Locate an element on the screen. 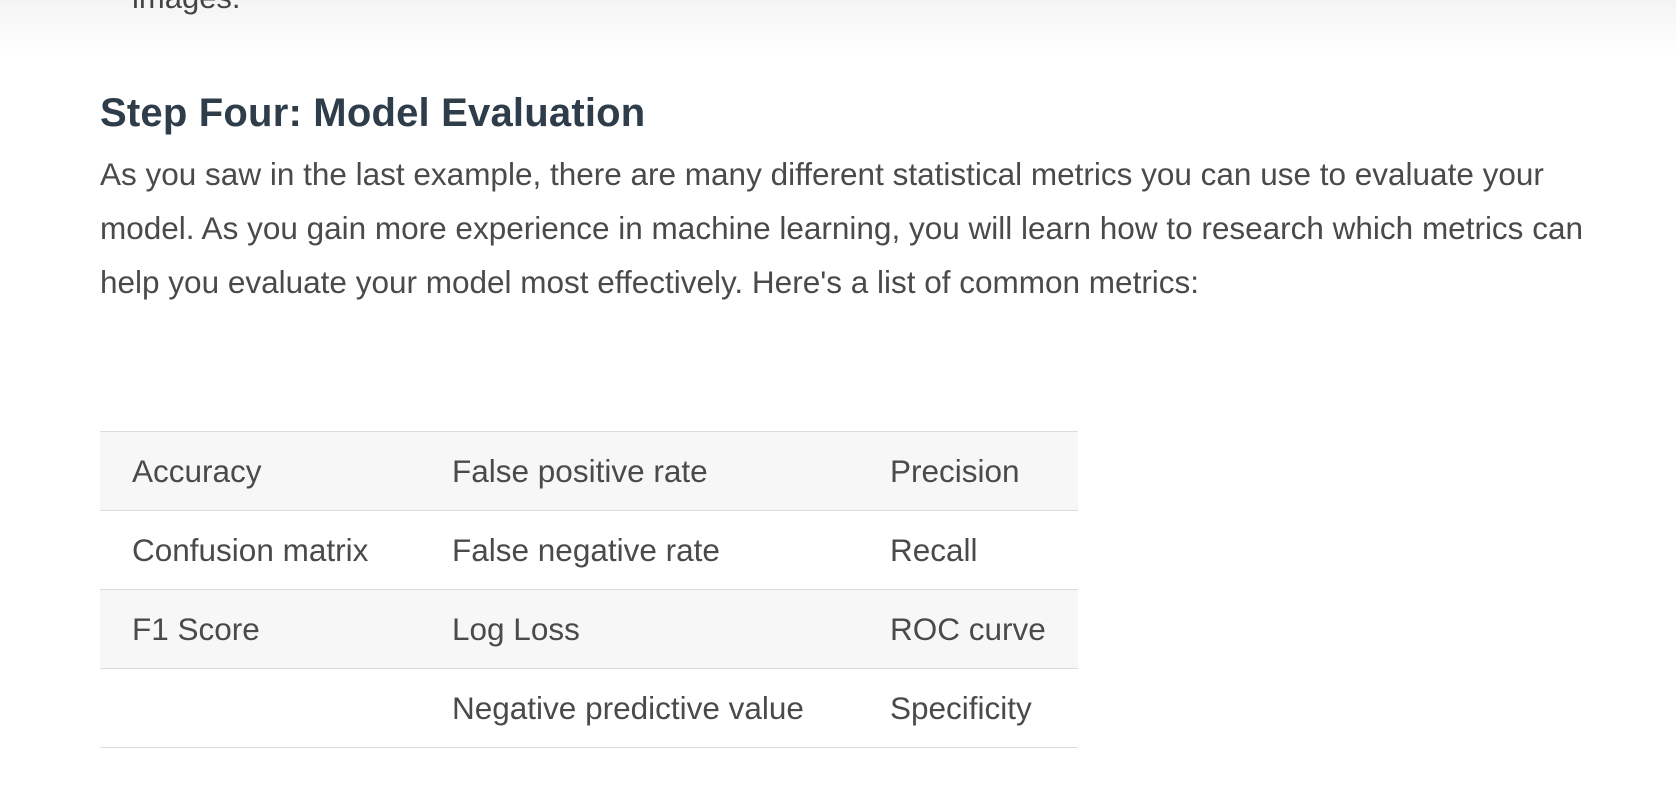  table-row: F1 Score Log Loss ROC curve is located at coordinates (589, 629).